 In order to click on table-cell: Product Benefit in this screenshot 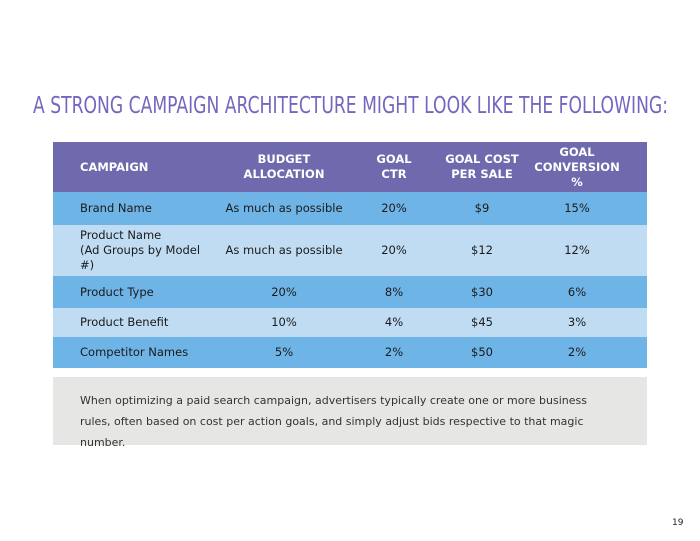, I will do `click(134, 322)`.